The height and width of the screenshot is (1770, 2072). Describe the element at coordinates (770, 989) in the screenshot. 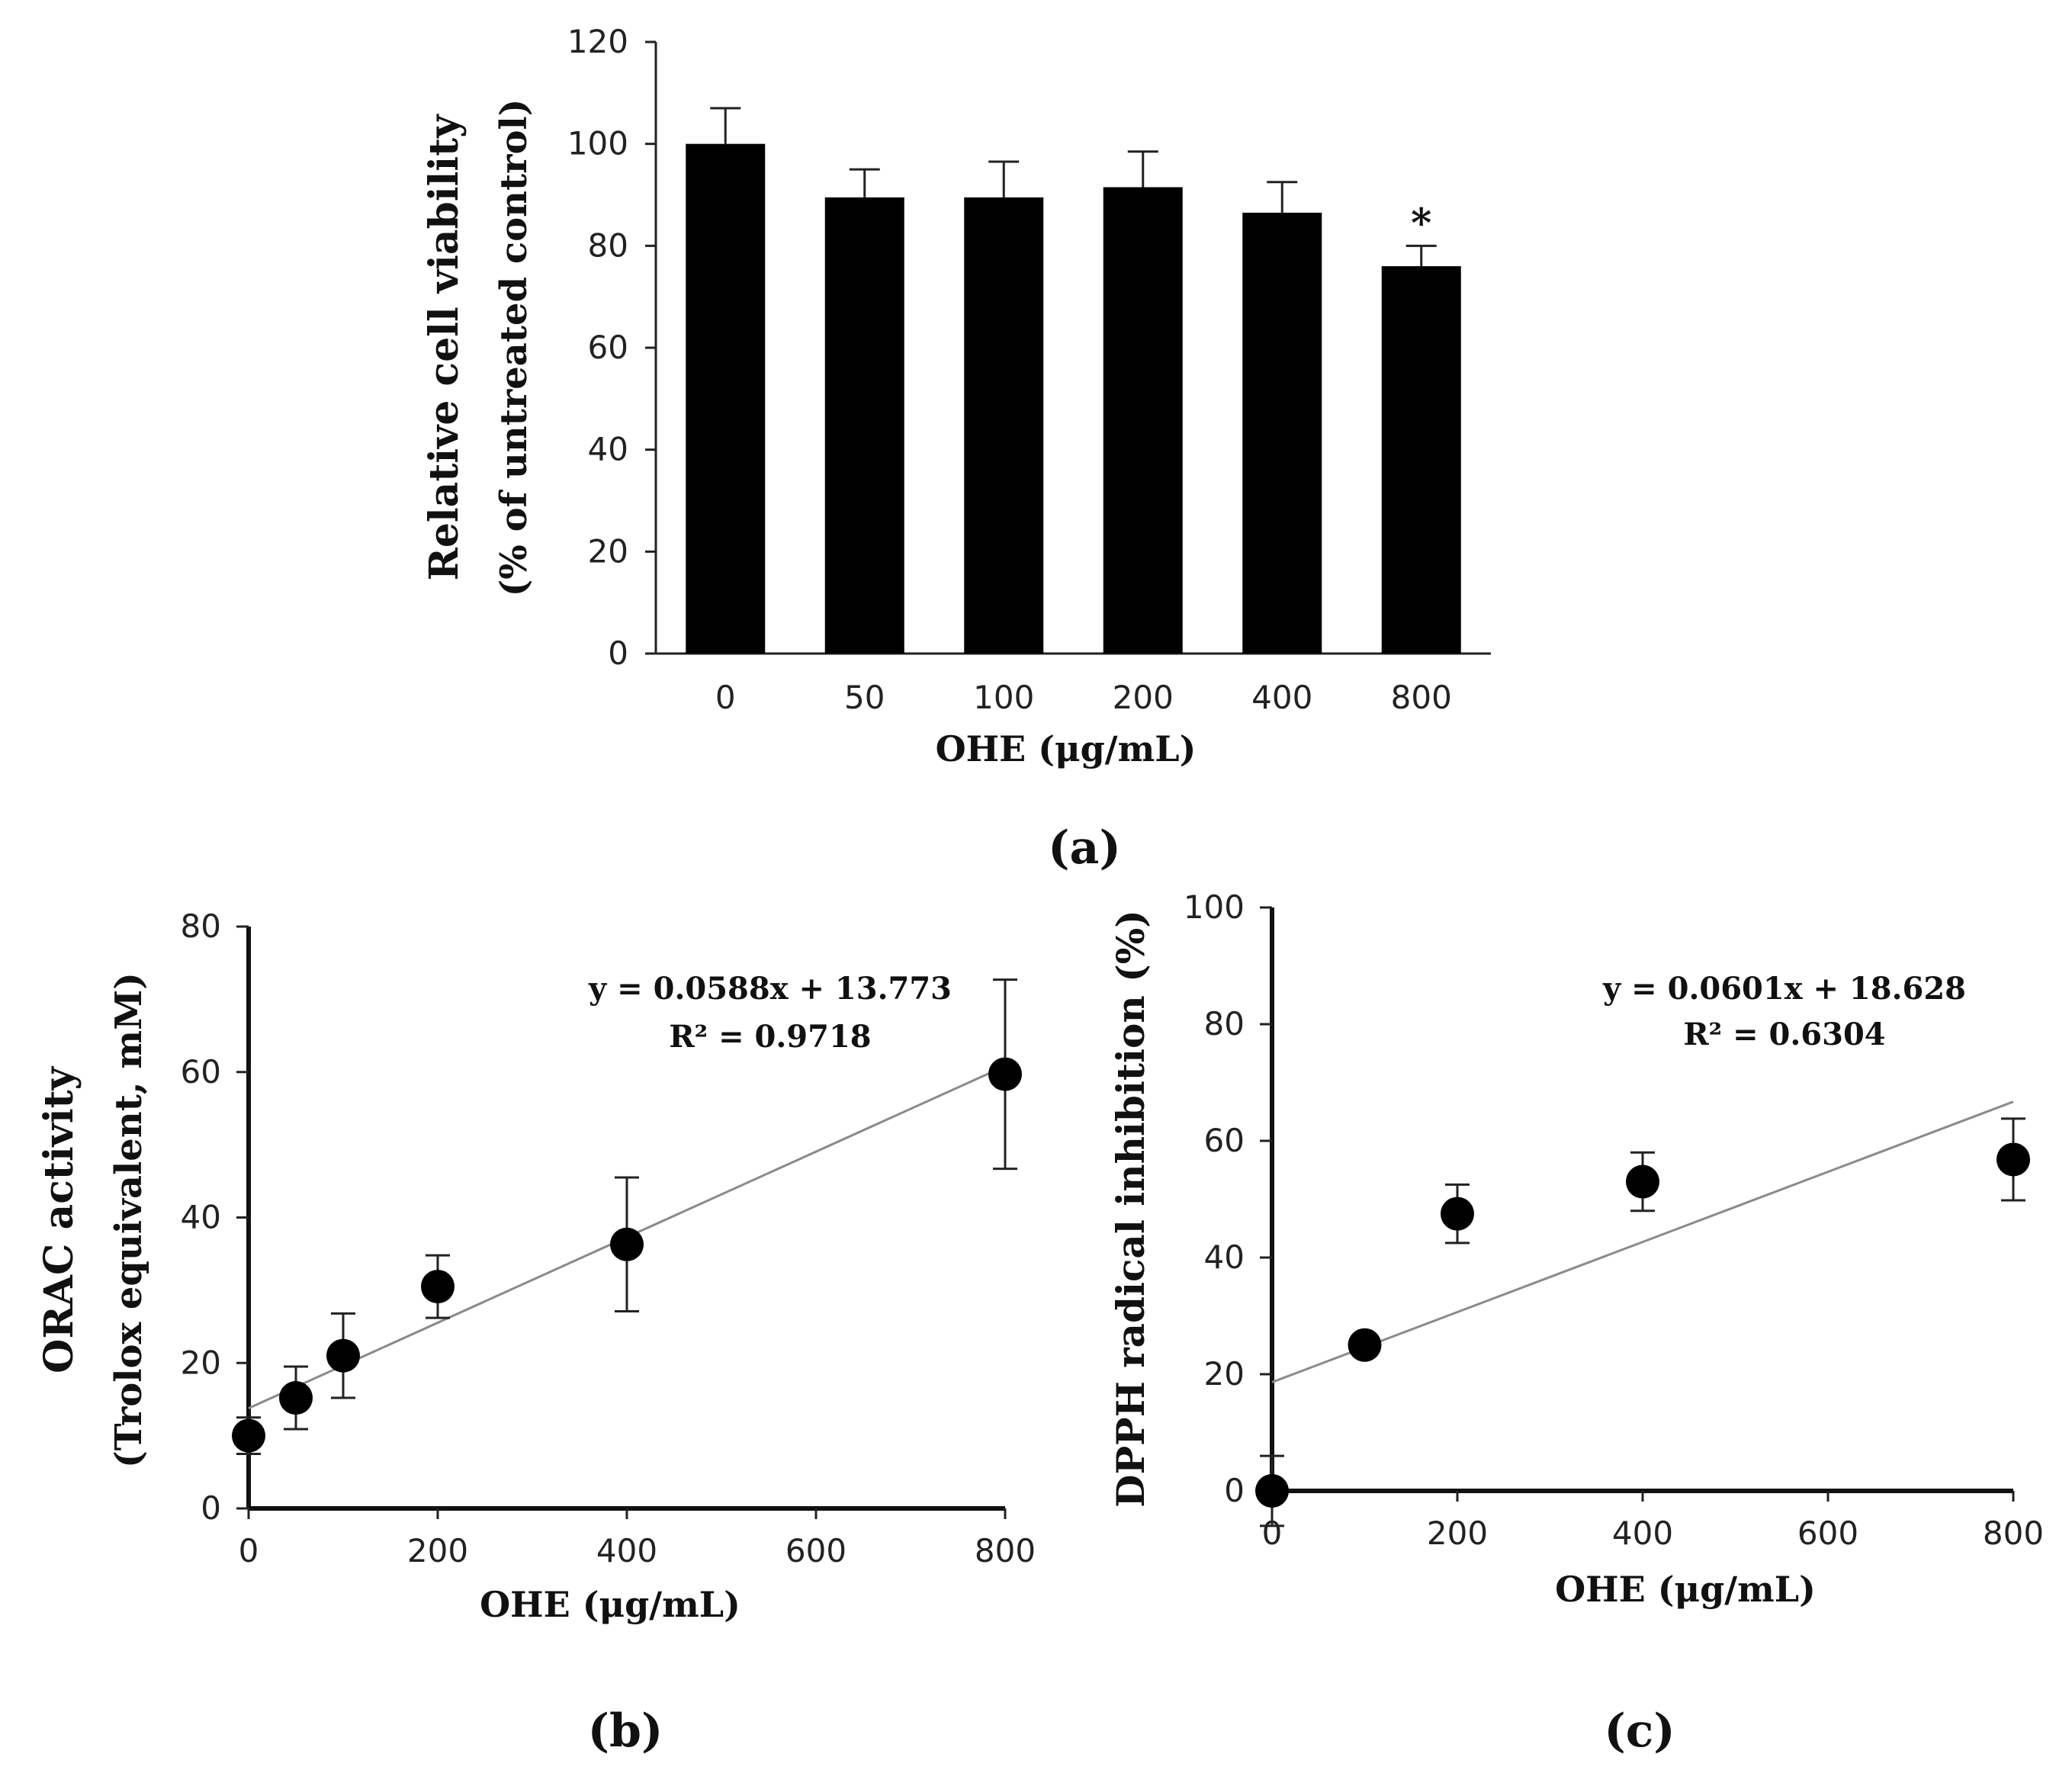

I see `b-equation: y = 0.0588x + 13.773` at that location.